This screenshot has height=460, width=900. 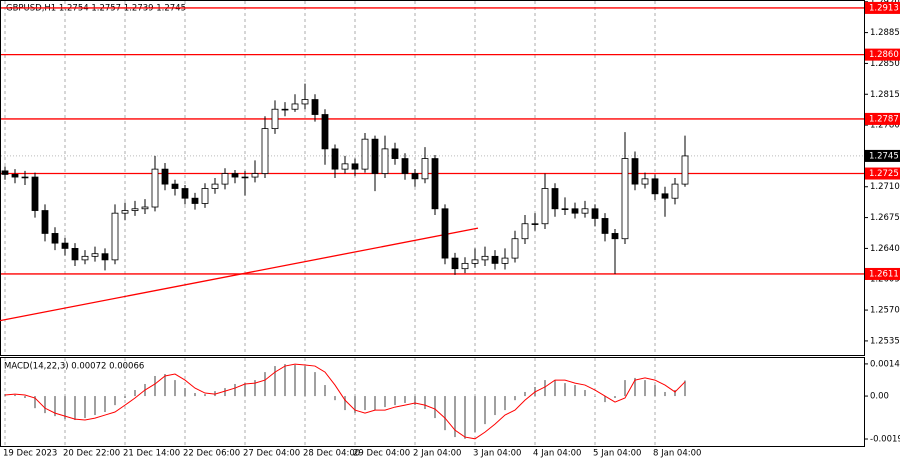 I want to click on level-label: 1.2611, so click(x=884, y=274).